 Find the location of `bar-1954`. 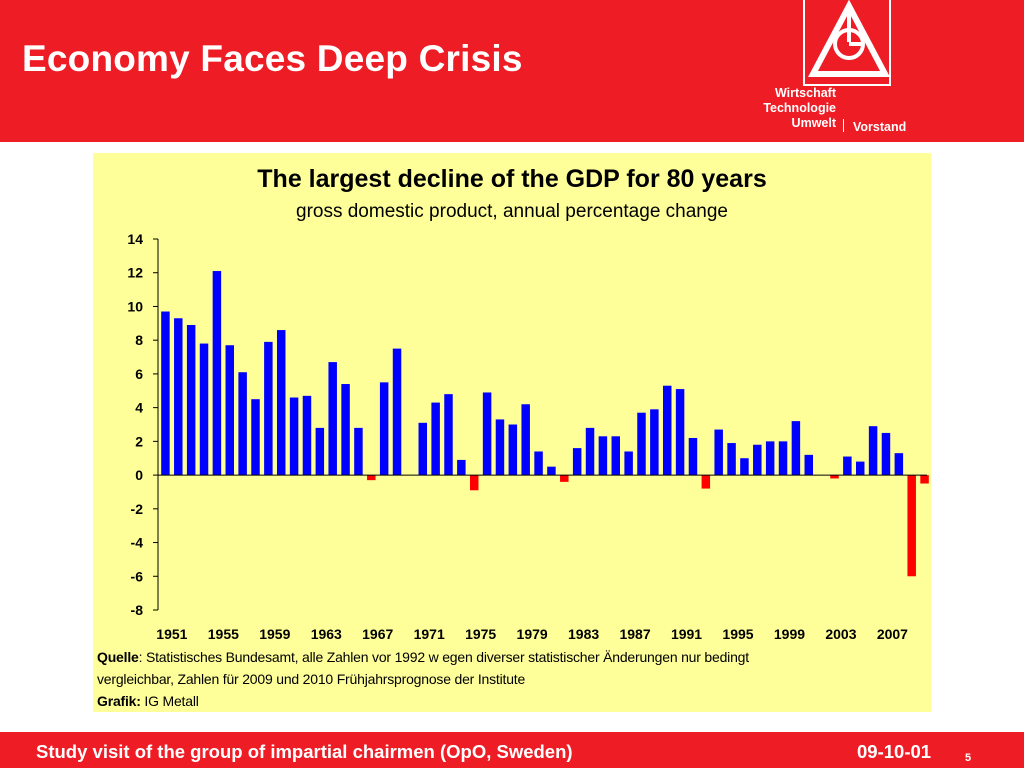

bar-1954 is located at coordinates (204, 409).